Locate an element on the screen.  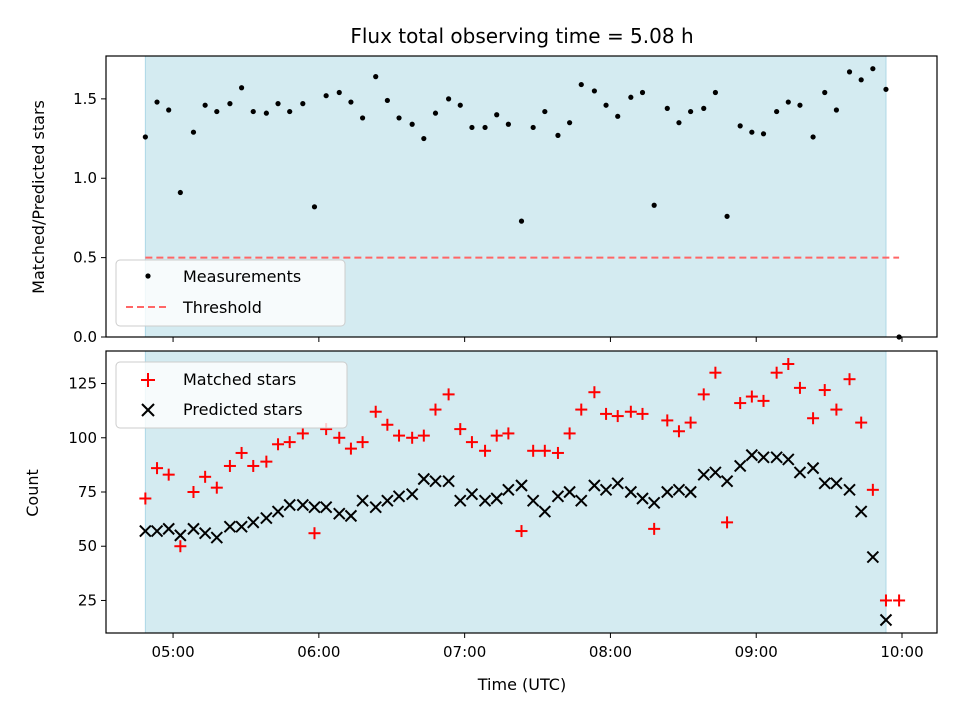
top-legend-box is located at coordinates (230, 293).